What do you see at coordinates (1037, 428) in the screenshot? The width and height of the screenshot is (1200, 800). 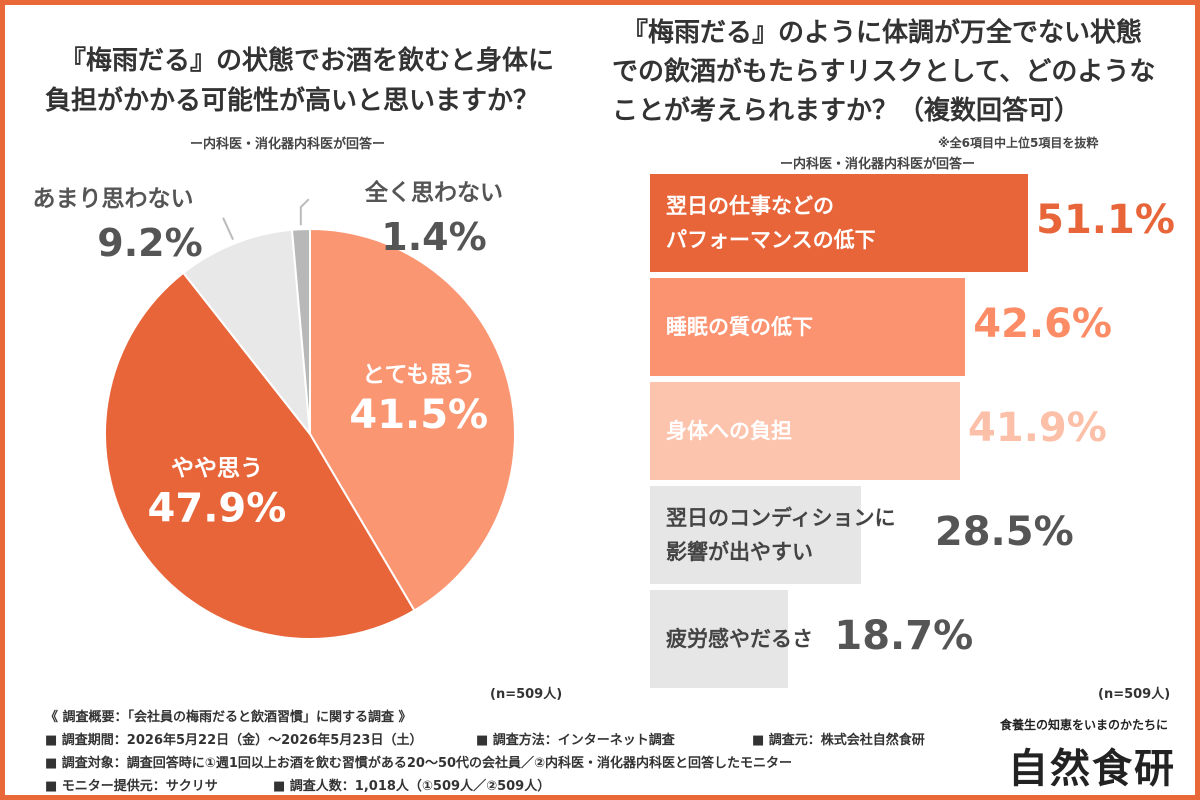 I see `bar-value-2: 41.9%` at bounding box center [1037, 428].